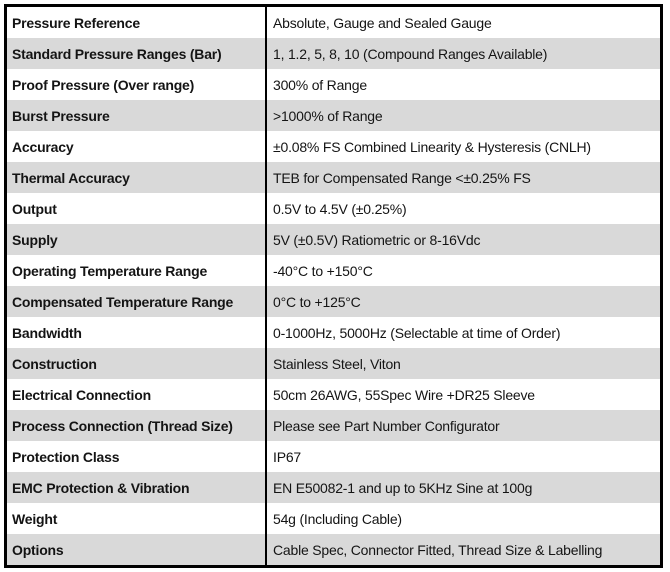 The height and width of the screenshot is (572, 670). What do you see at coordinates (66, 456) in the screenshot?
I see `spec-label: Protection Class` at bounding box center [66, 456].